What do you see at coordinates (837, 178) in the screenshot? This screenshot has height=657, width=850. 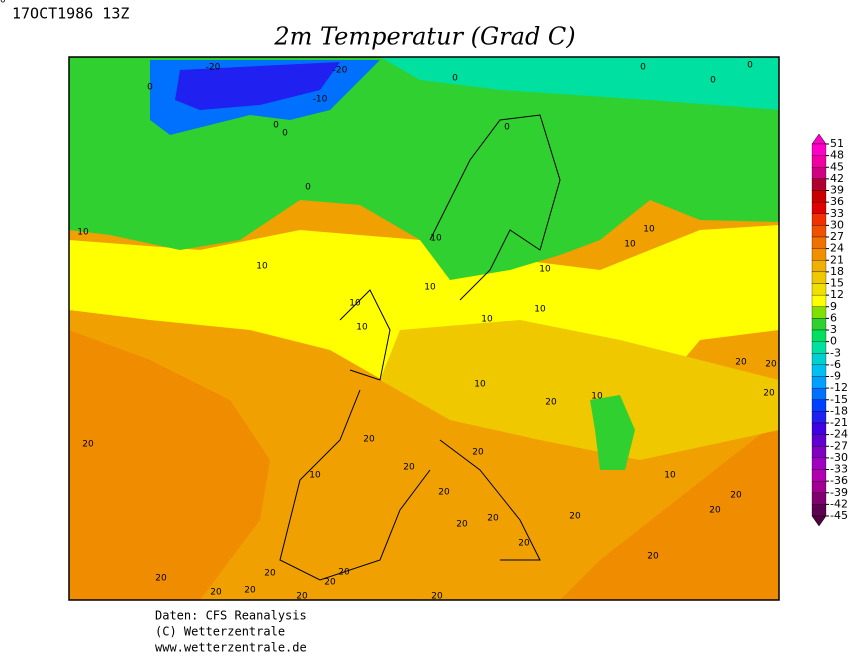 I see `colorbar-label: 42` at bounding box center [837, 178].